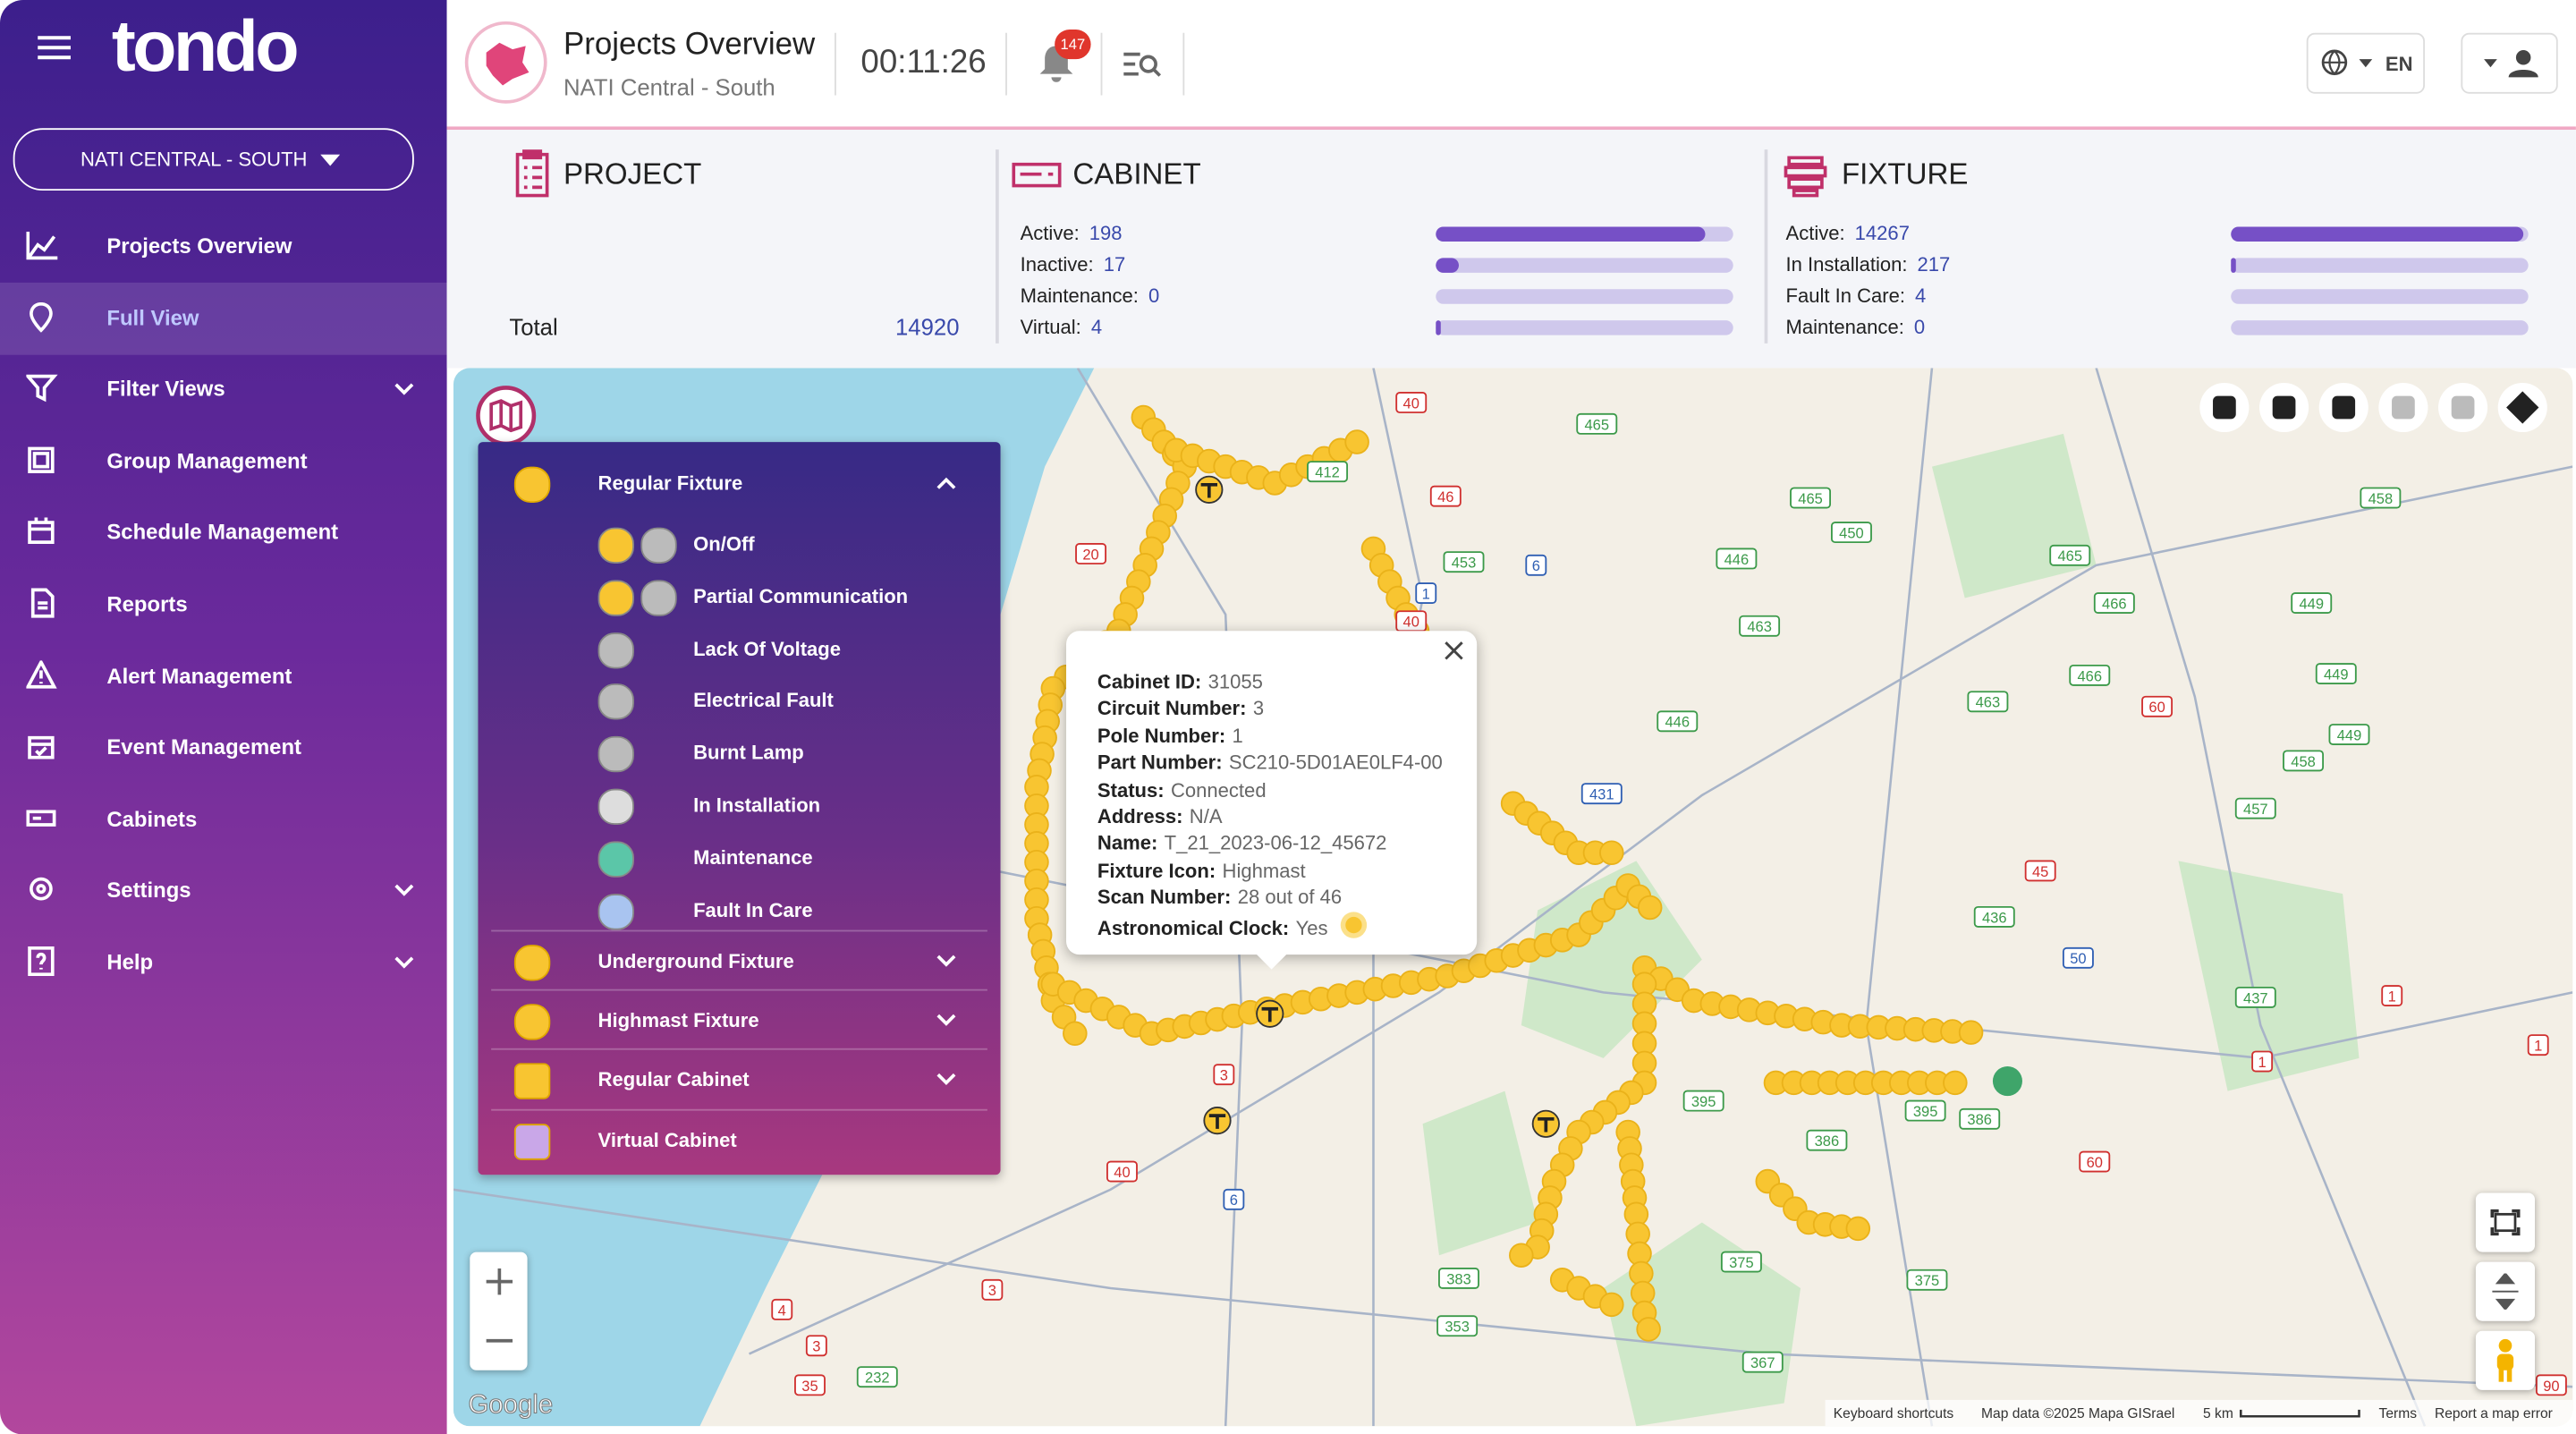 This screenshot has height=1434, width=2576. What do you see at coordinates (2505, 1291) in the screenshot?
I see `tilt-button` at bounding box center [2505, 1291].